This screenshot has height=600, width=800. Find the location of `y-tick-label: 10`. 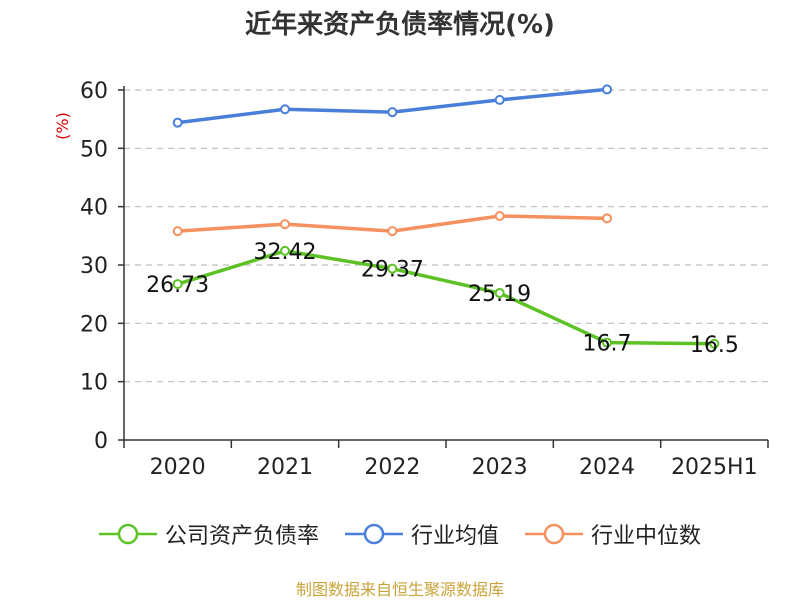

y-tick-label: 10 is located at coordinates (94, 383).